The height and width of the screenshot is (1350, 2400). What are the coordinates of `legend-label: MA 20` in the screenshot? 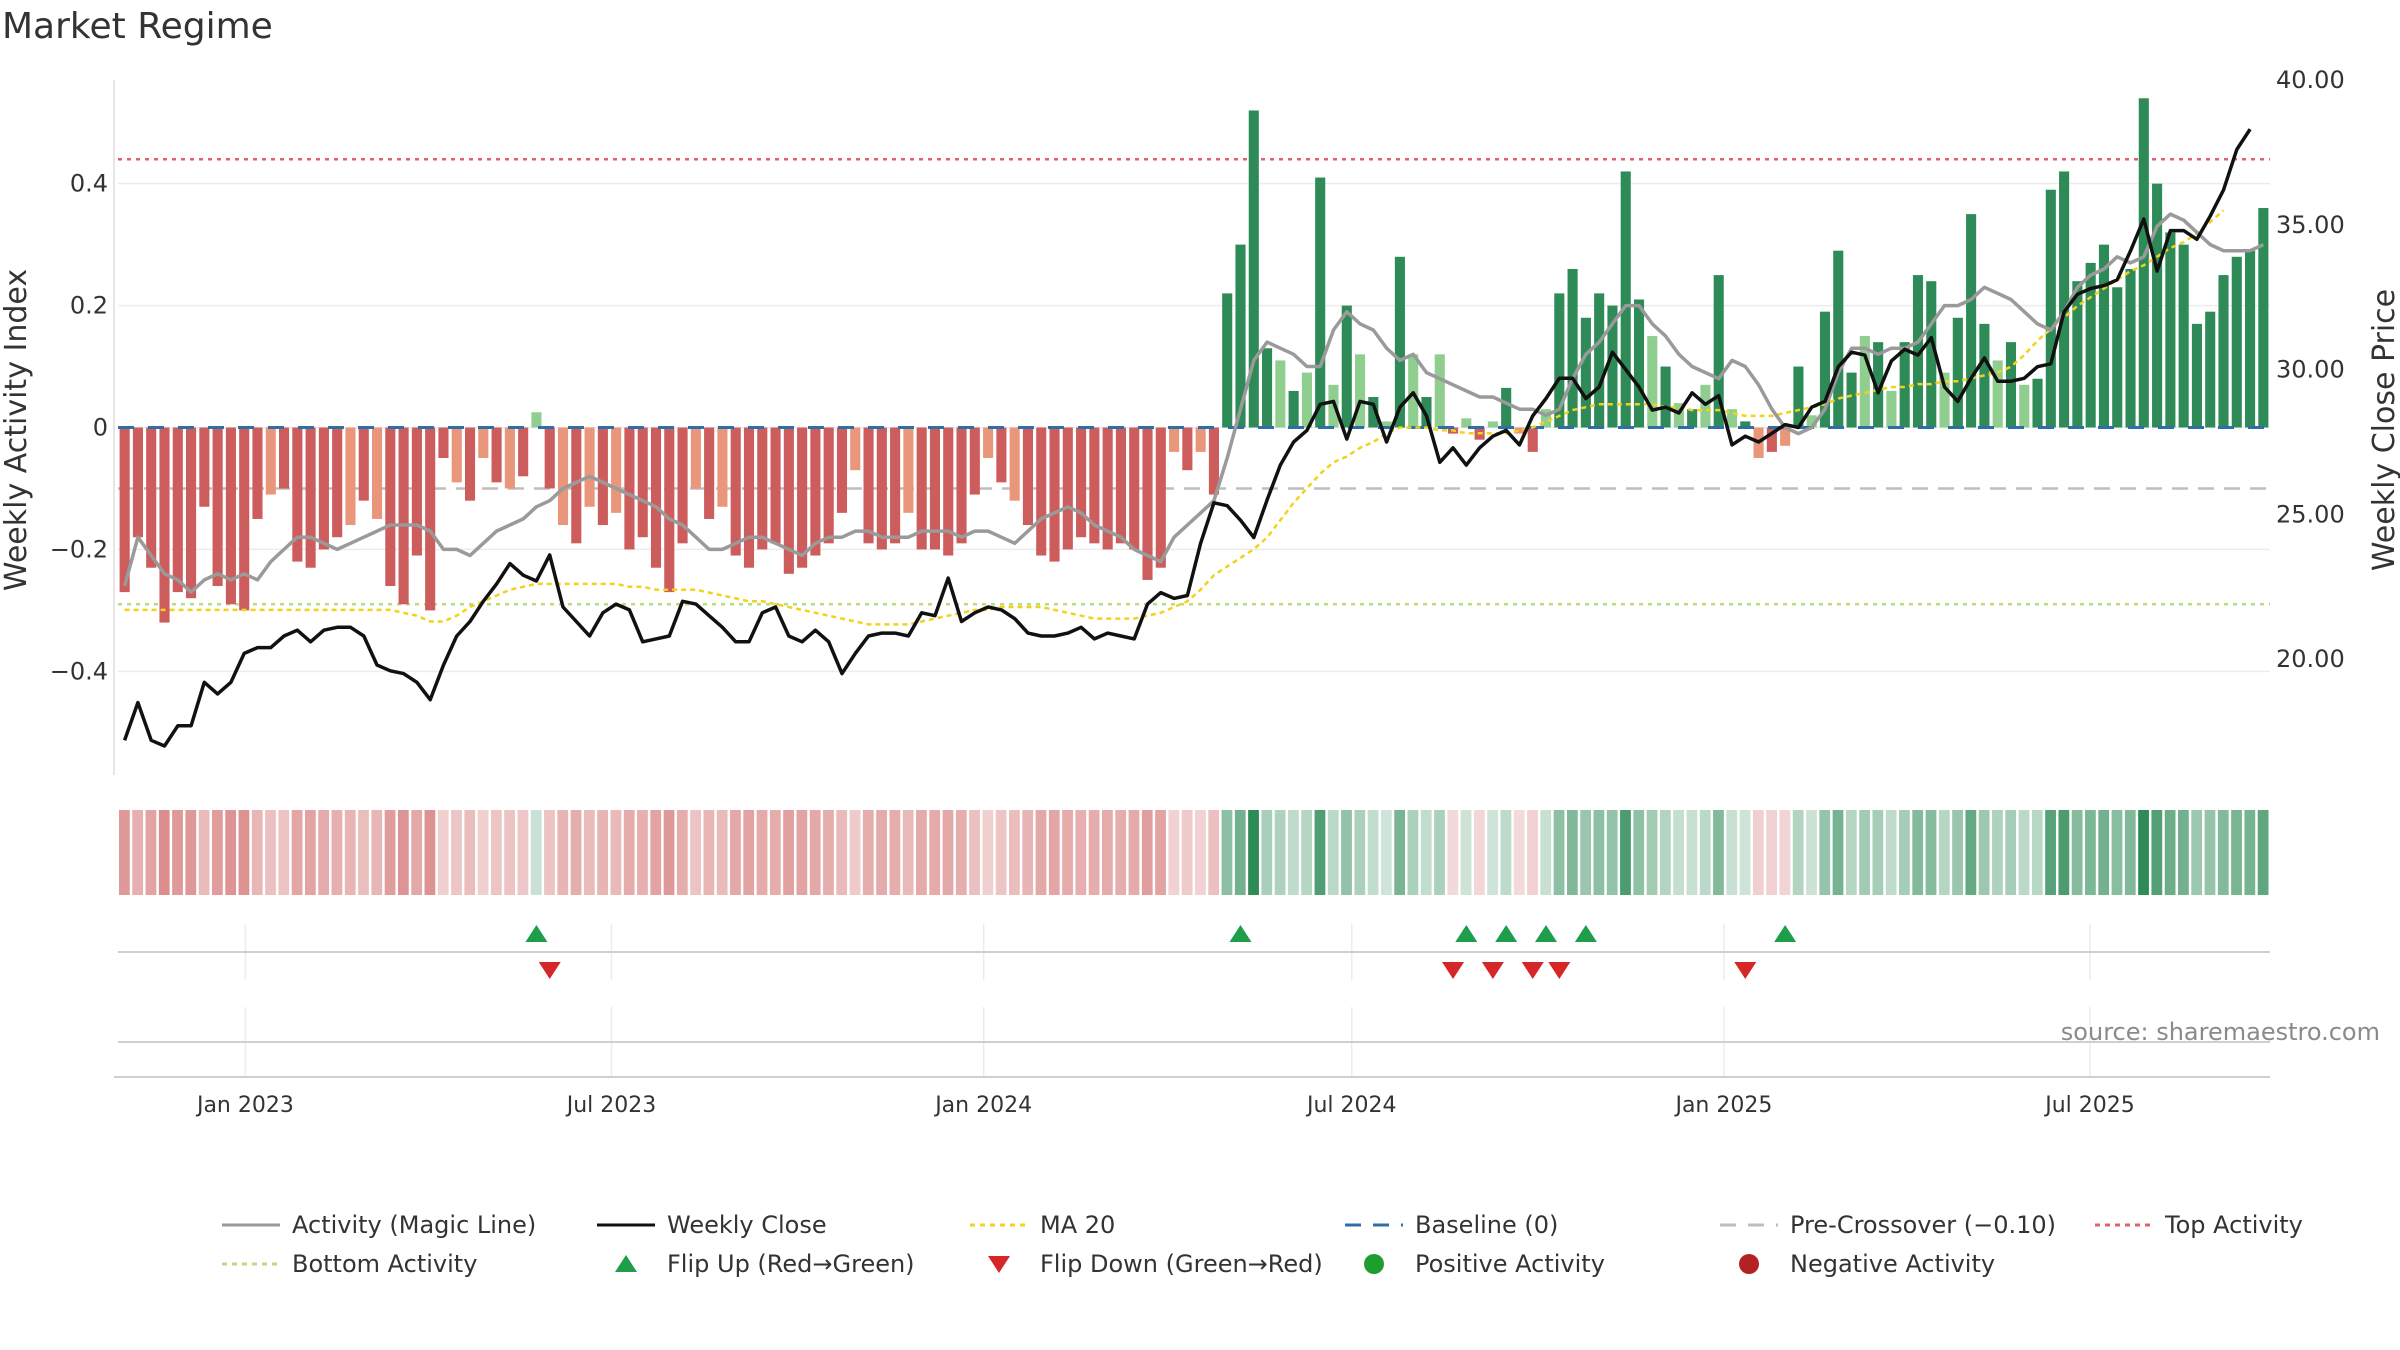 It's located at (1077, 1225).